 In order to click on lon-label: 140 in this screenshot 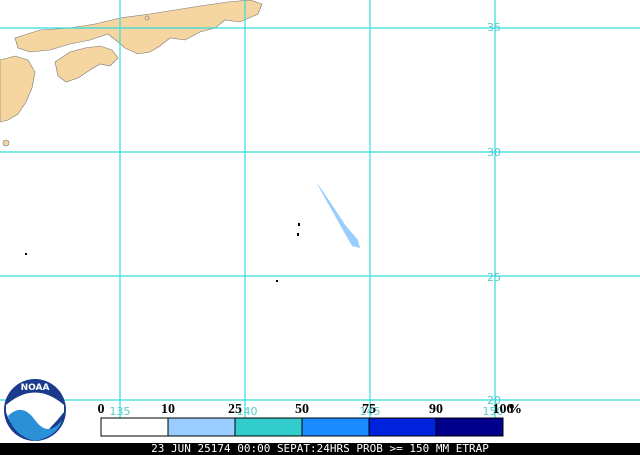, I will do `click(247, 411)`.